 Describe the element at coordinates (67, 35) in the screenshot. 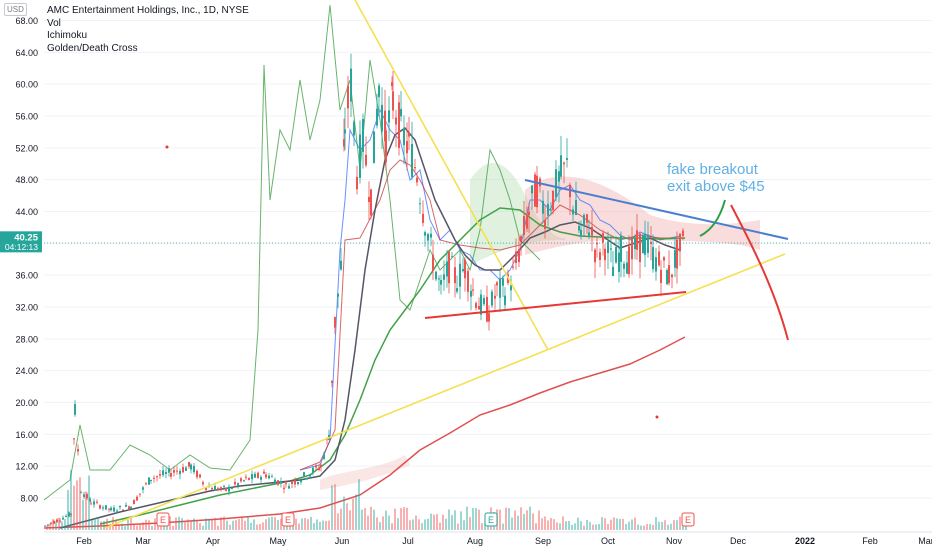

I see `indicator-ichimoku: Ichimoku` at that location.